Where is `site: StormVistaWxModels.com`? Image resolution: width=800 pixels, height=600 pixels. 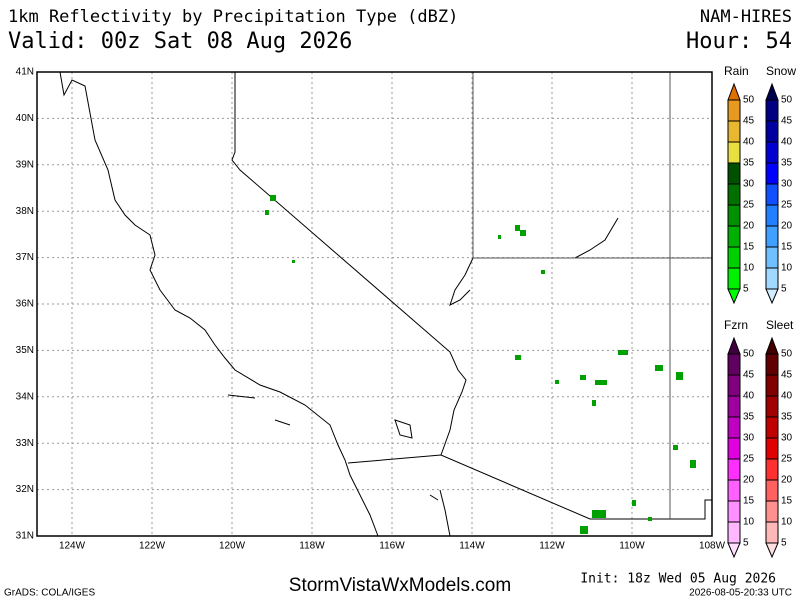 site: StormVistaWxModels.com is located at coordinates (400, 585).